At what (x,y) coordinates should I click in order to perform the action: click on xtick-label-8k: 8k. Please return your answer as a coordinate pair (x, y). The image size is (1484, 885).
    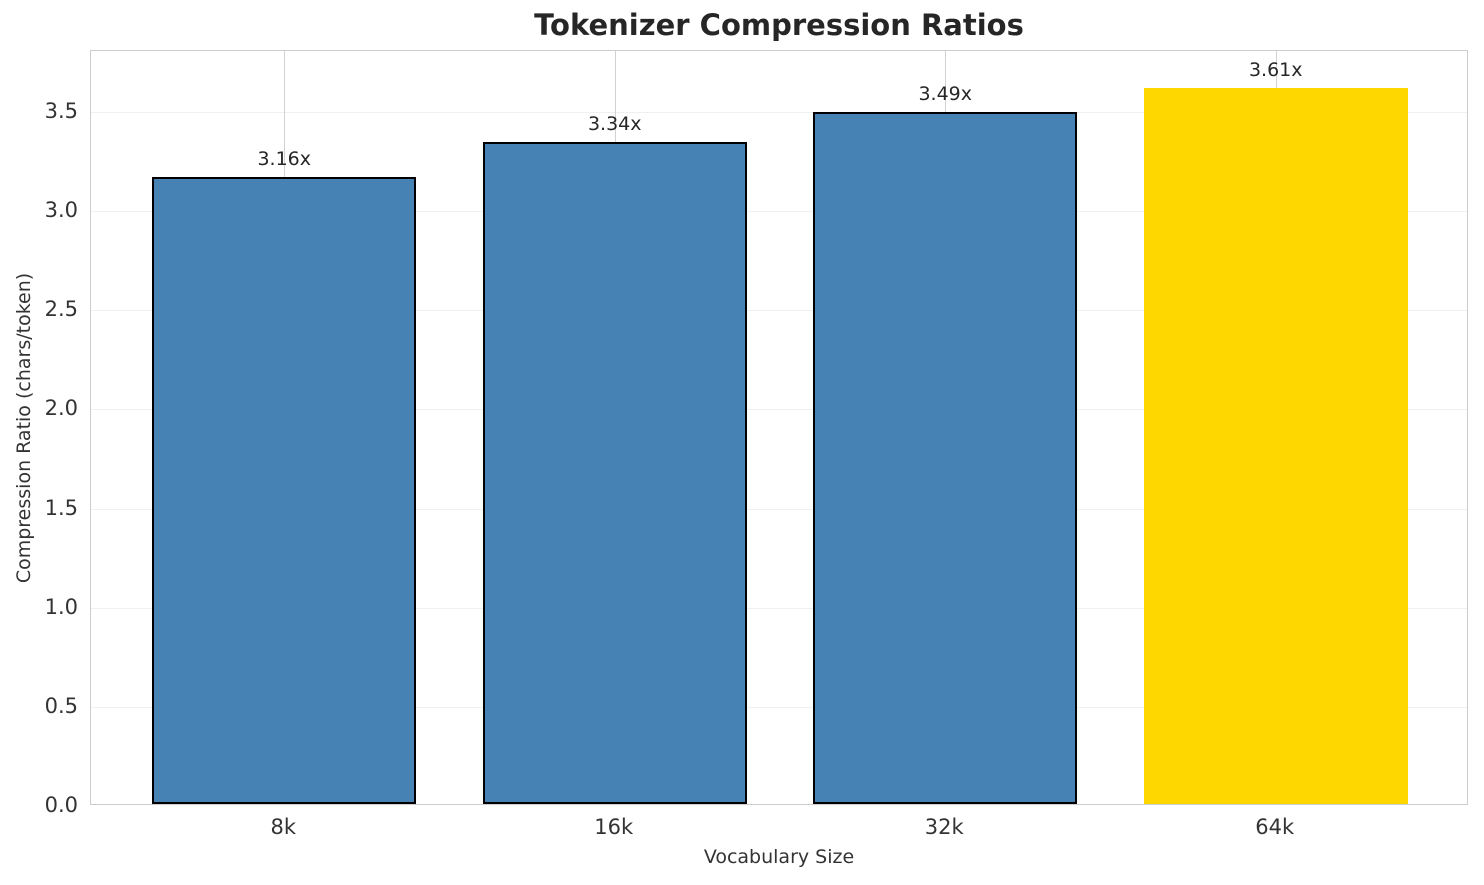
    Looking at the image, I should click on (283, 827).